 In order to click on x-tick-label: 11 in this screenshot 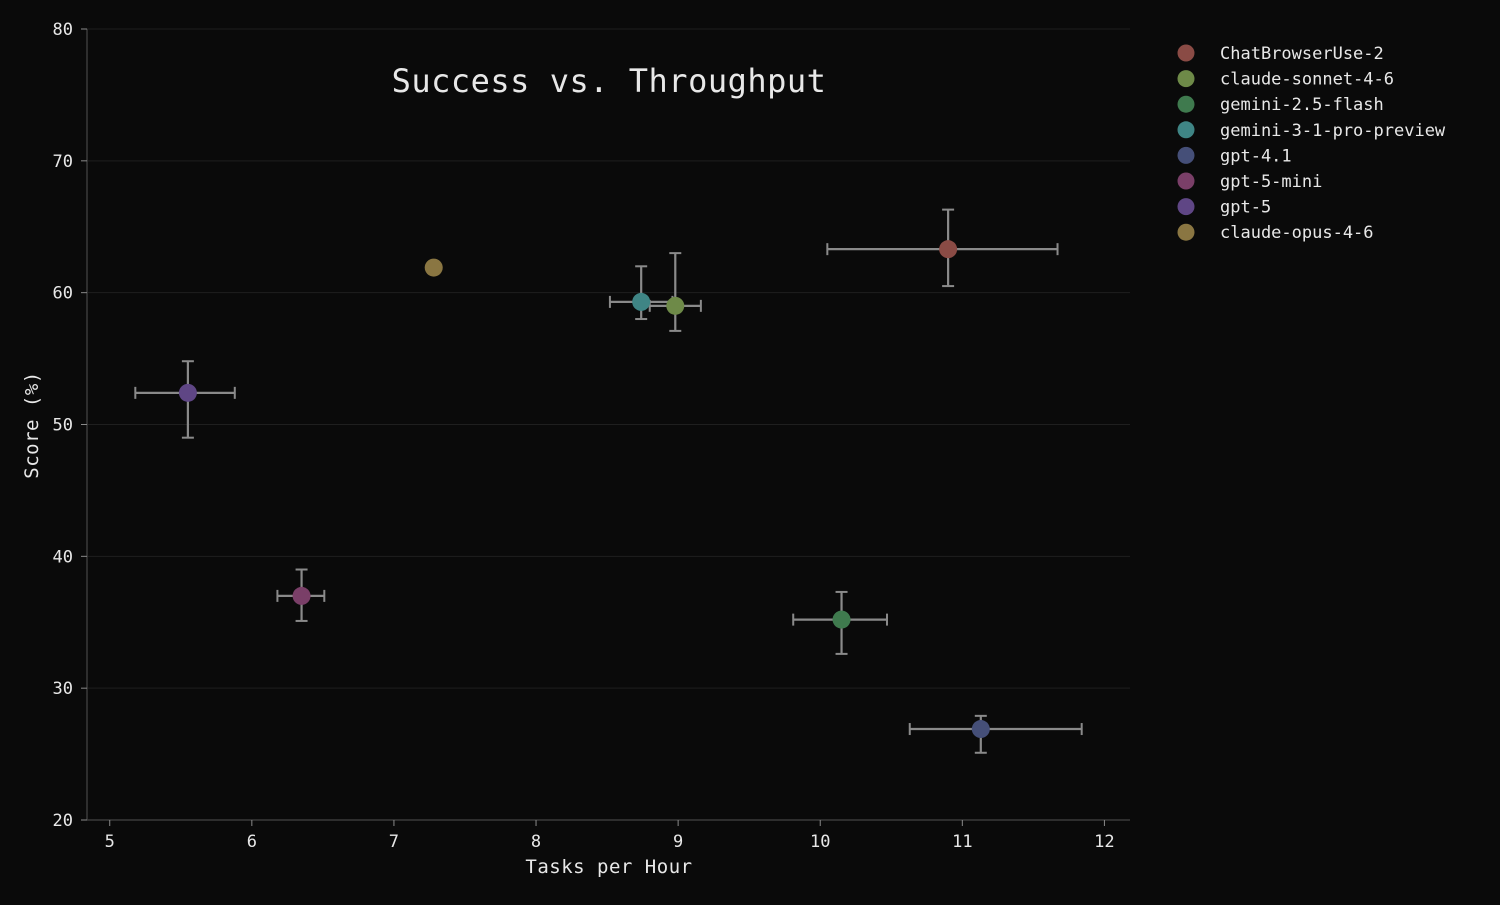, I will do `click(962, 842)`.